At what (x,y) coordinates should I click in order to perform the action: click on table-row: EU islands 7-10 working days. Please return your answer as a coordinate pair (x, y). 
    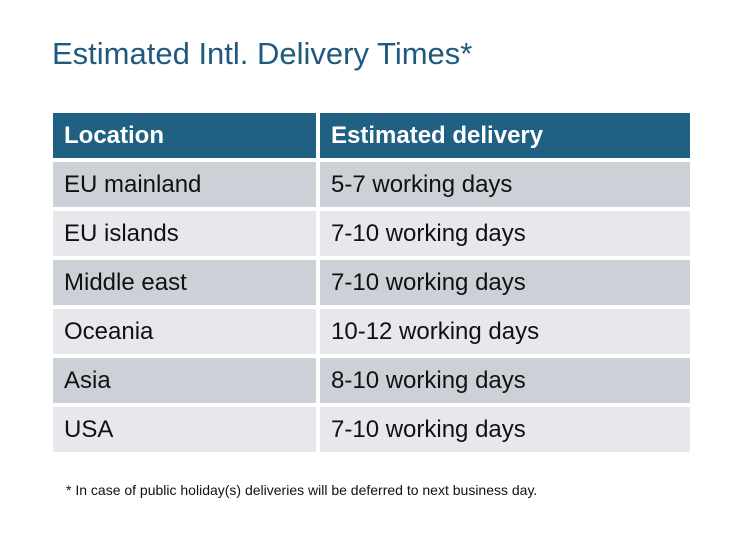
    Looking at the image, I should click on (371, 233).